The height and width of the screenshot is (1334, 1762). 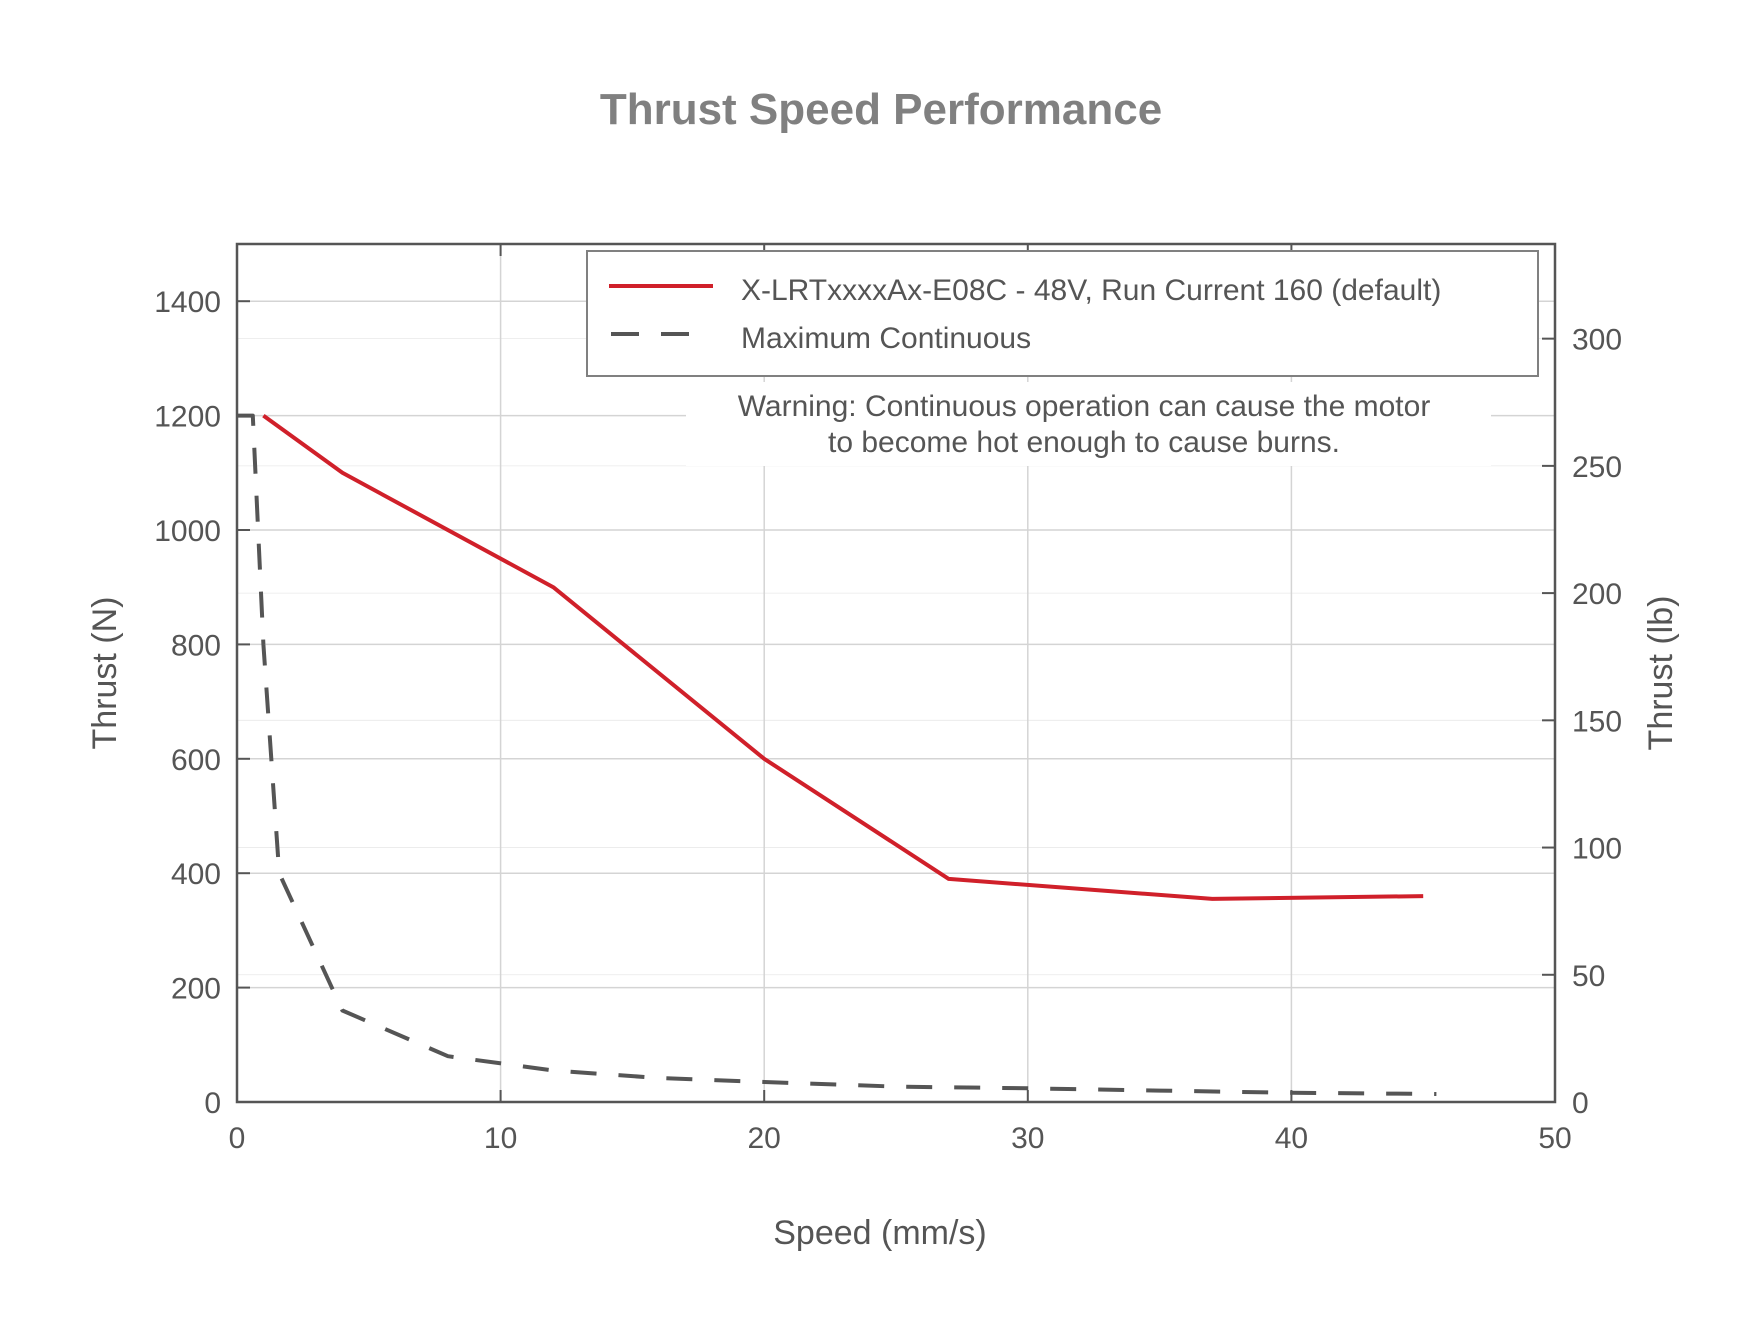 I want to click on y-tick-label-right: 100, so click(x=1597, y=849).